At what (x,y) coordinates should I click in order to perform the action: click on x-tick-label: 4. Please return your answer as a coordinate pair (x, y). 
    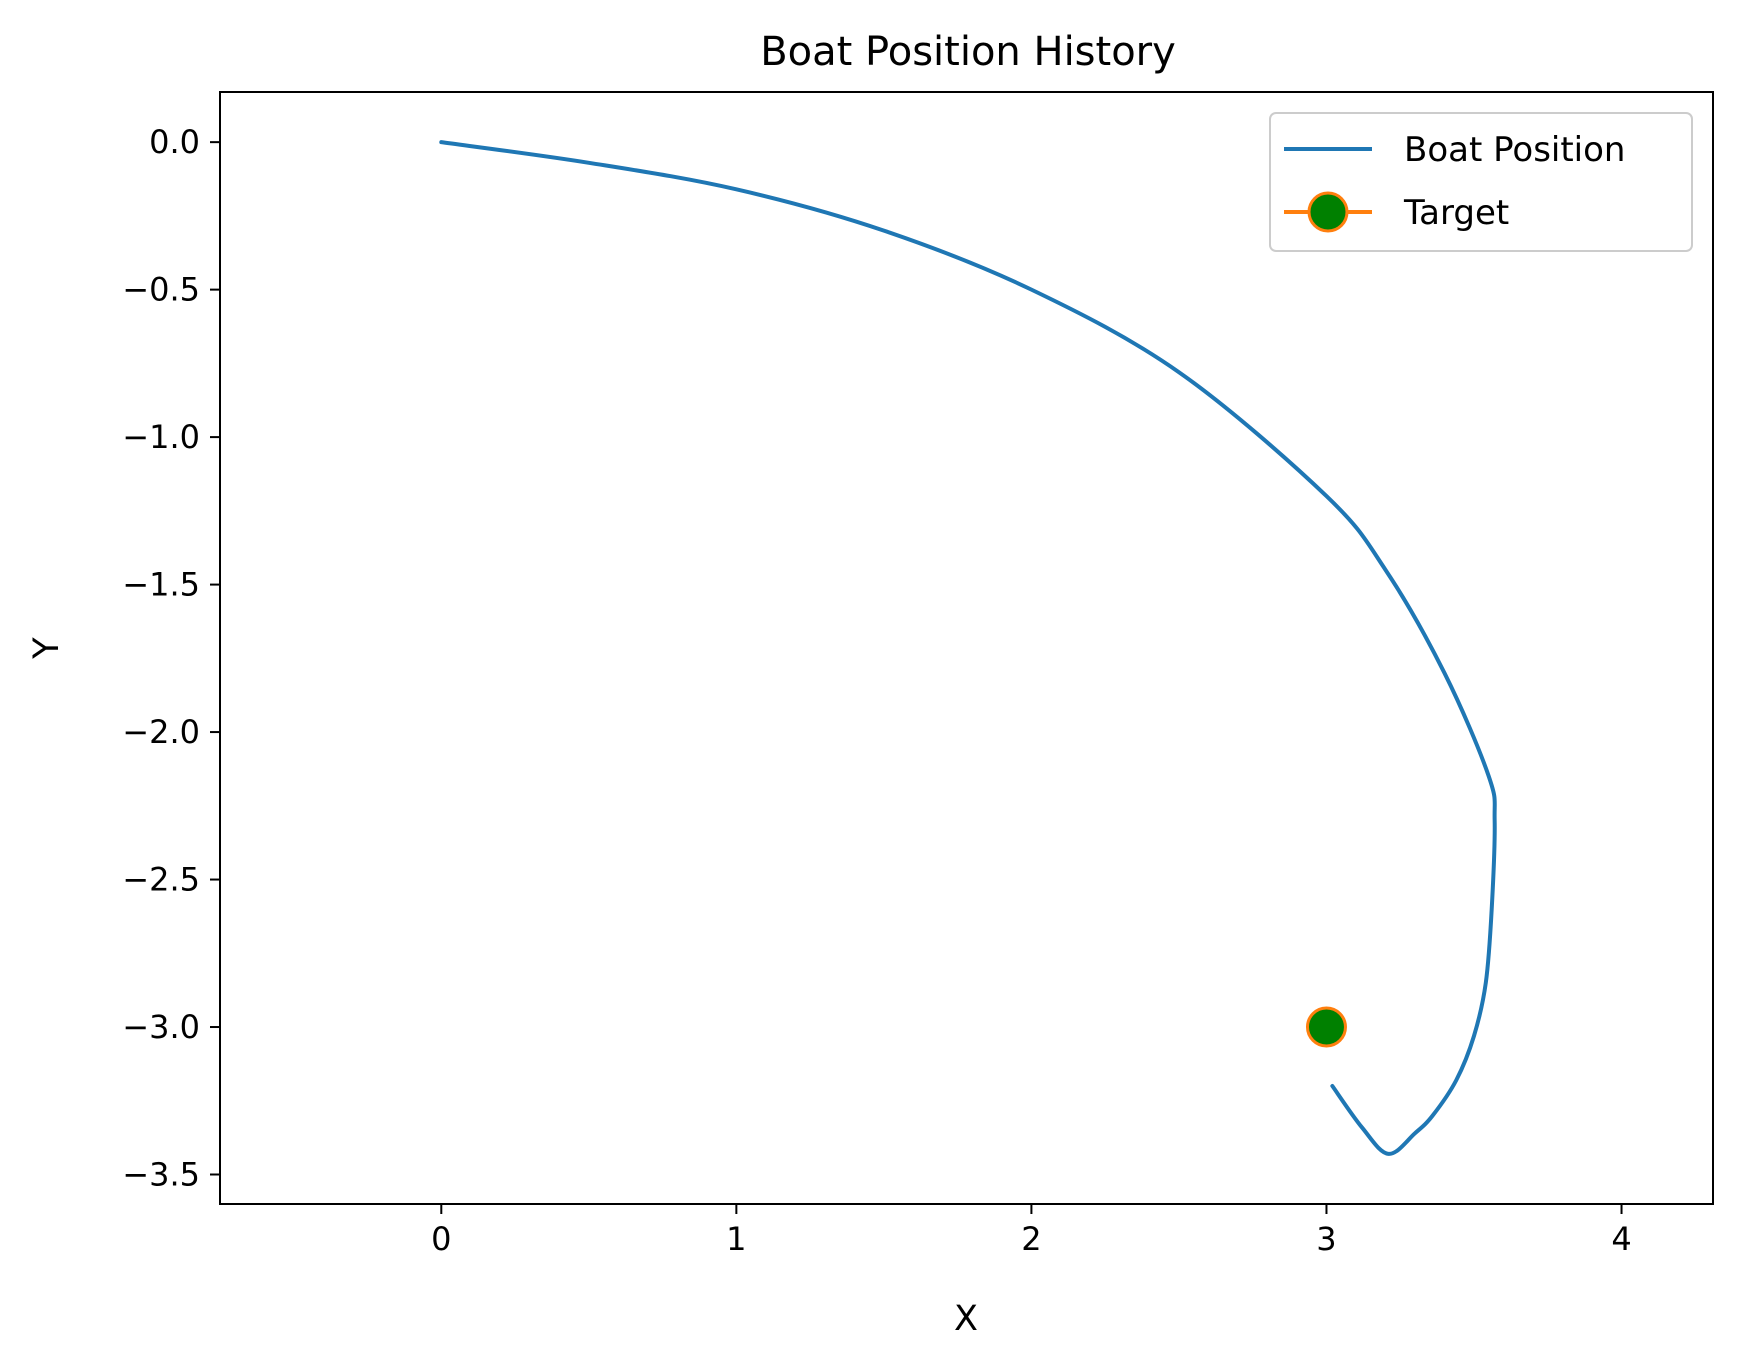
    Looking at the image, I should click on (1621, 1239).